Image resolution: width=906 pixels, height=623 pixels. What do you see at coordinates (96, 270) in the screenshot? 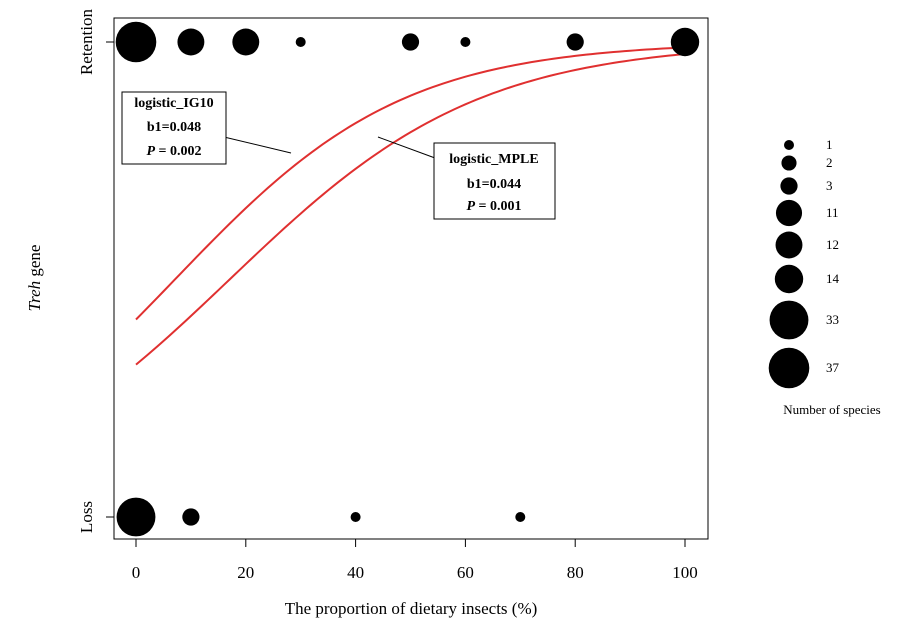
I see `y-axis: Loss Retention` at bounding box center [96, 270].